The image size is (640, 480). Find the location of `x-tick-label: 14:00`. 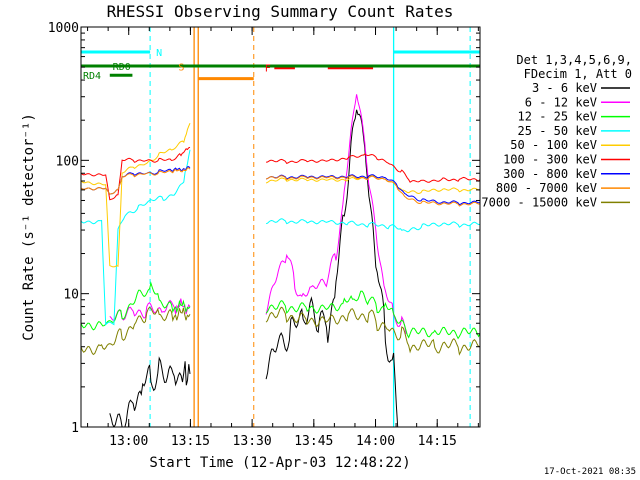

x-tick-label: 14:00 is located at coordinates (375, 441).